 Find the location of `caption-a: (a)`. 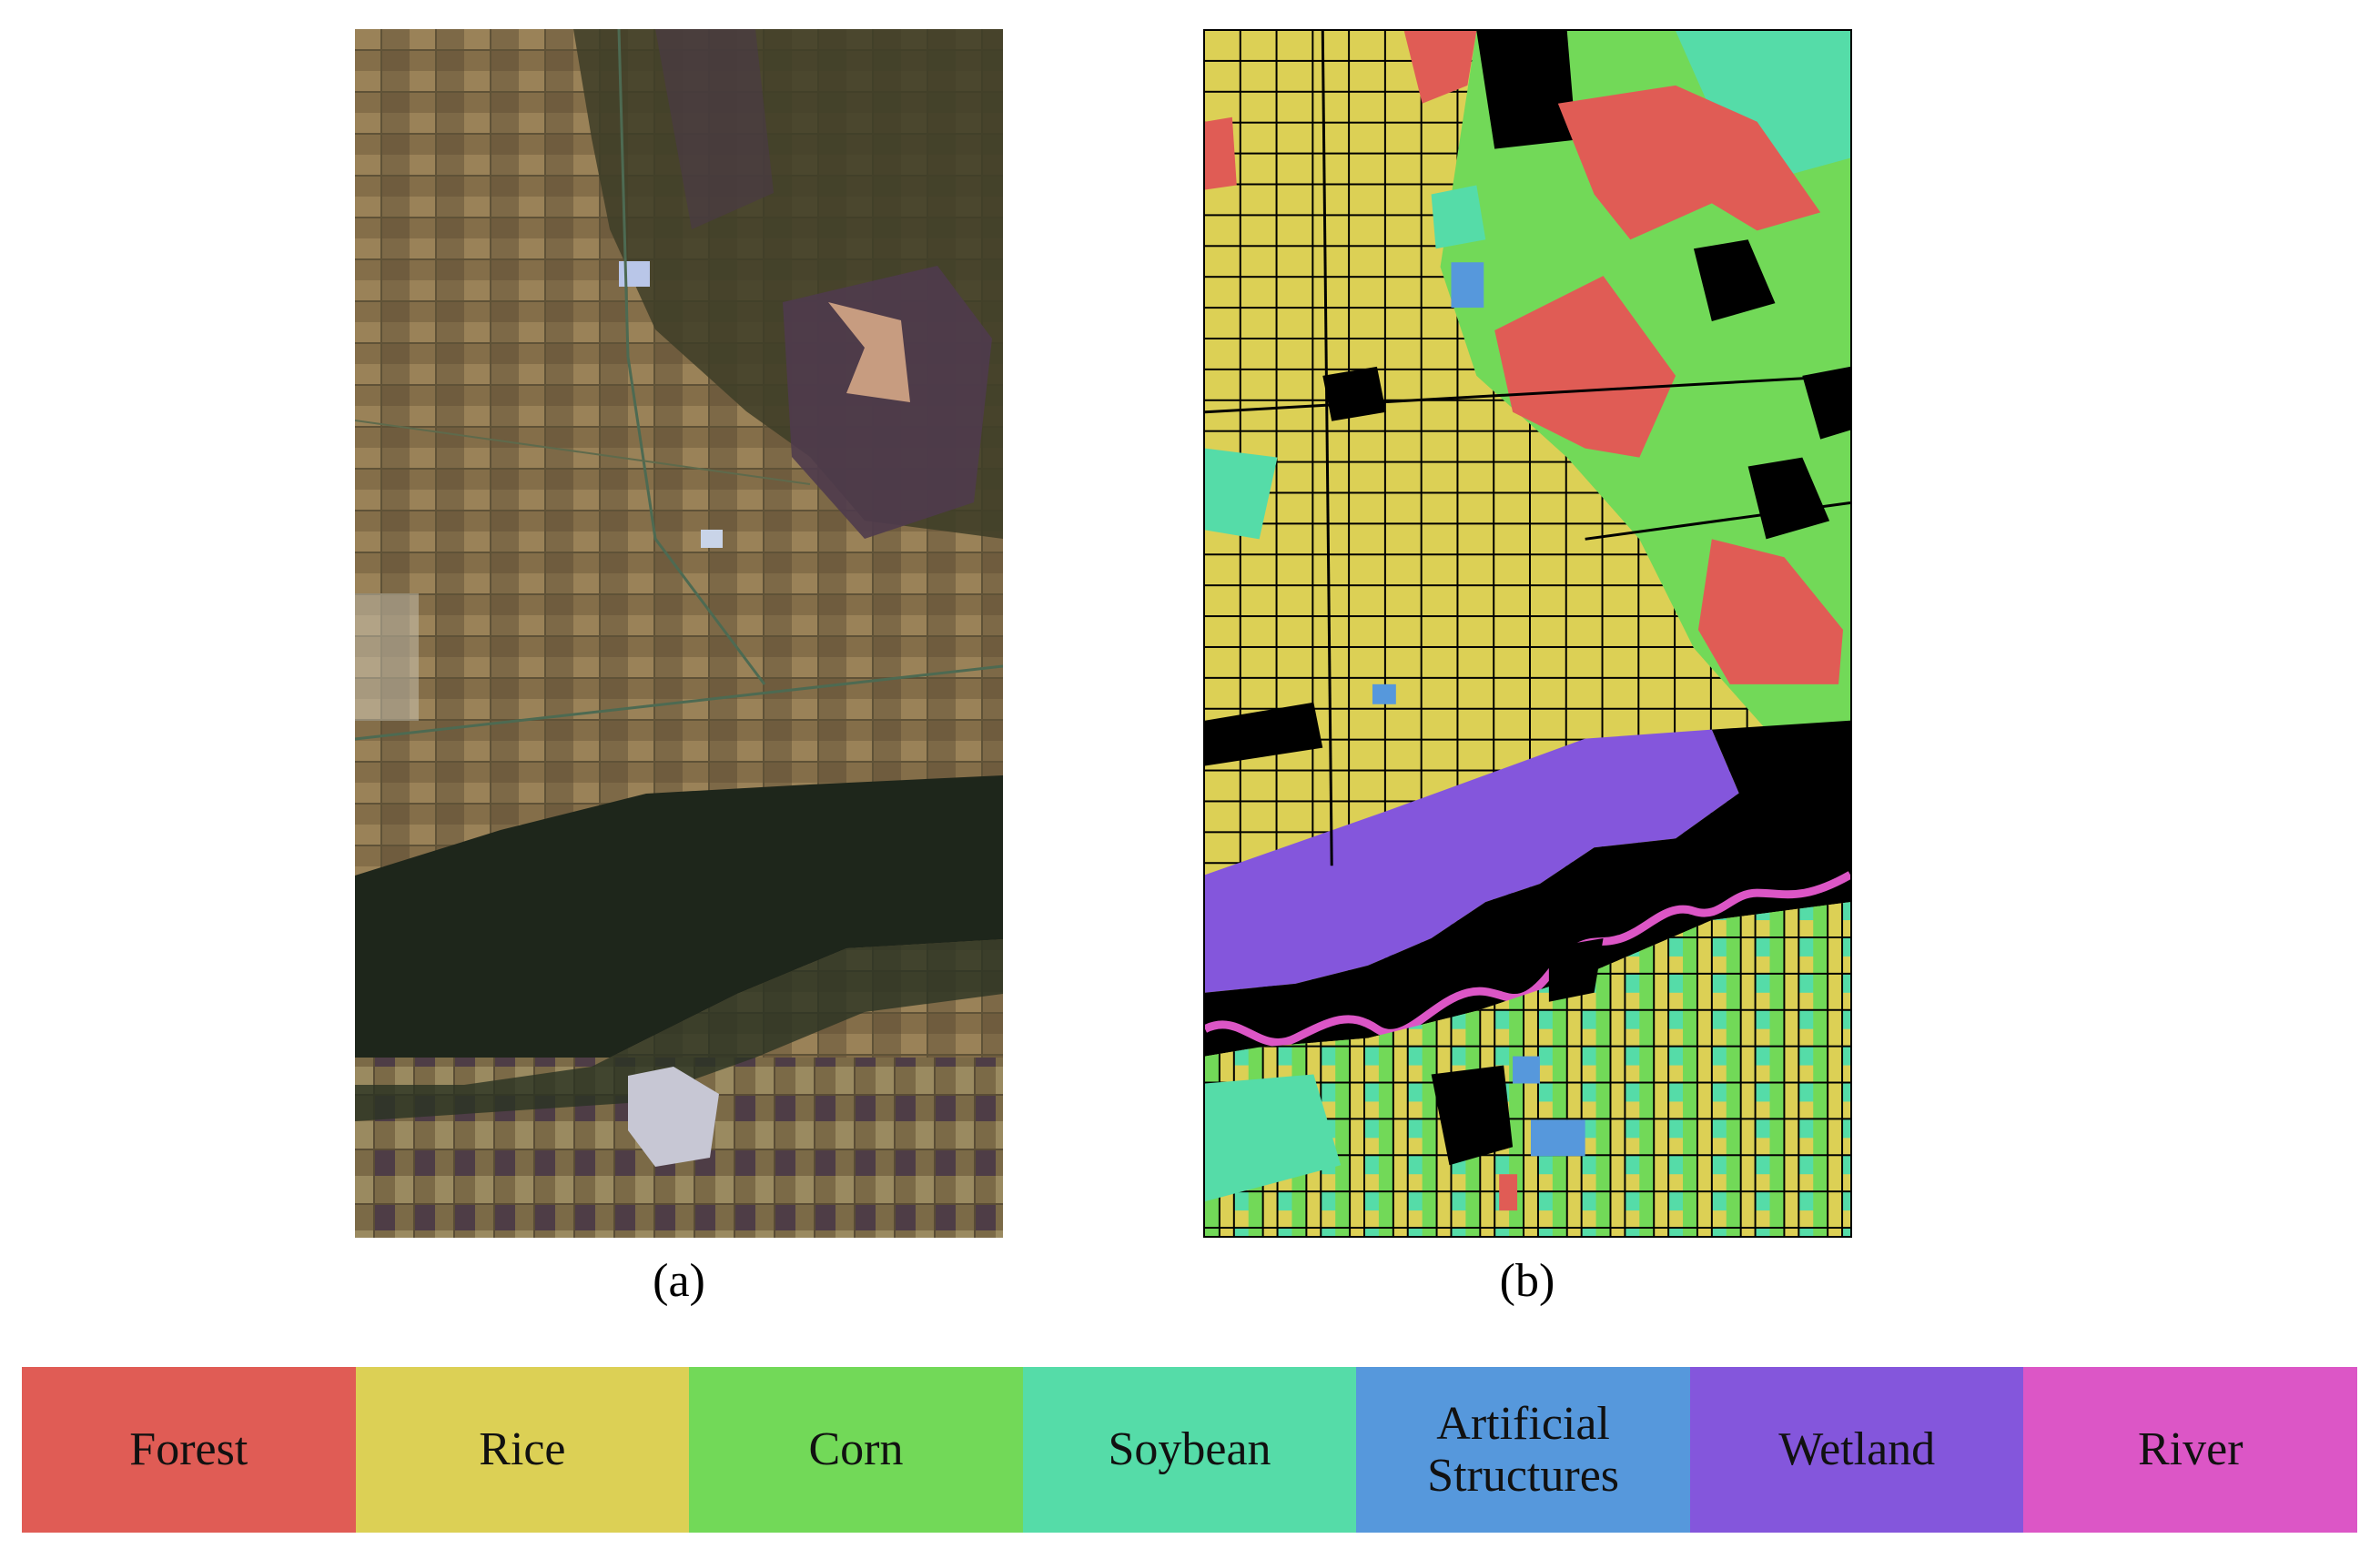

caption-a: (a) is located at coordinates (679, 1281).